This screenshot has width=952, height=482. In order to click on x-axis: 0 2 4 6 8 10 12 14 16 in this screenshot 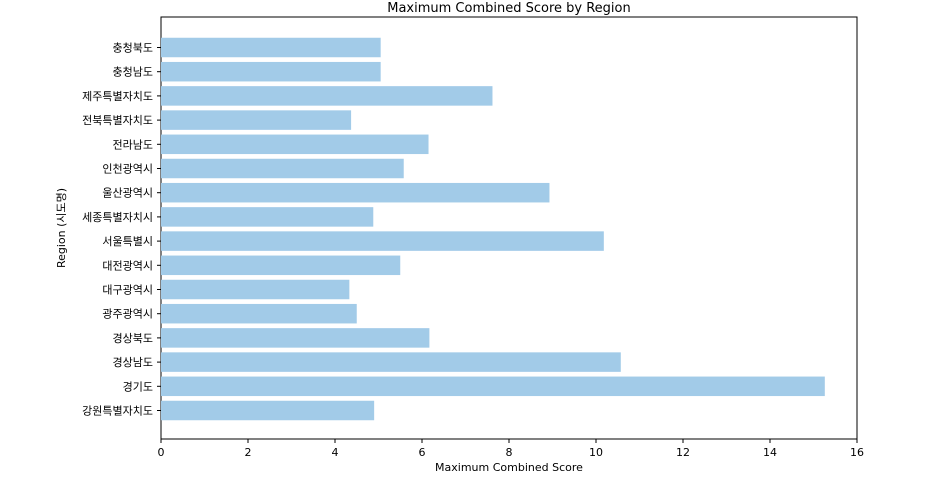, I will do `click(511, 449)`.